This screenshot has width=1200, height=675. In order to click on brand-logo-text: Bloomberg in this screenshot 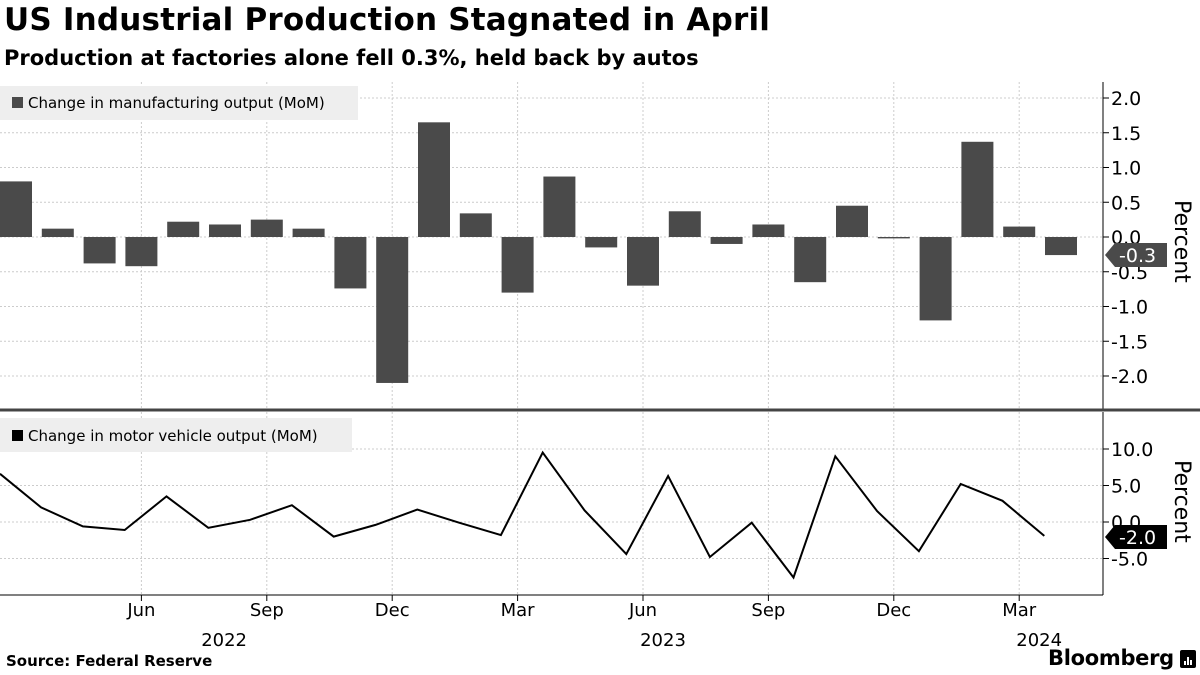, I will do `click(1111, 658)`.